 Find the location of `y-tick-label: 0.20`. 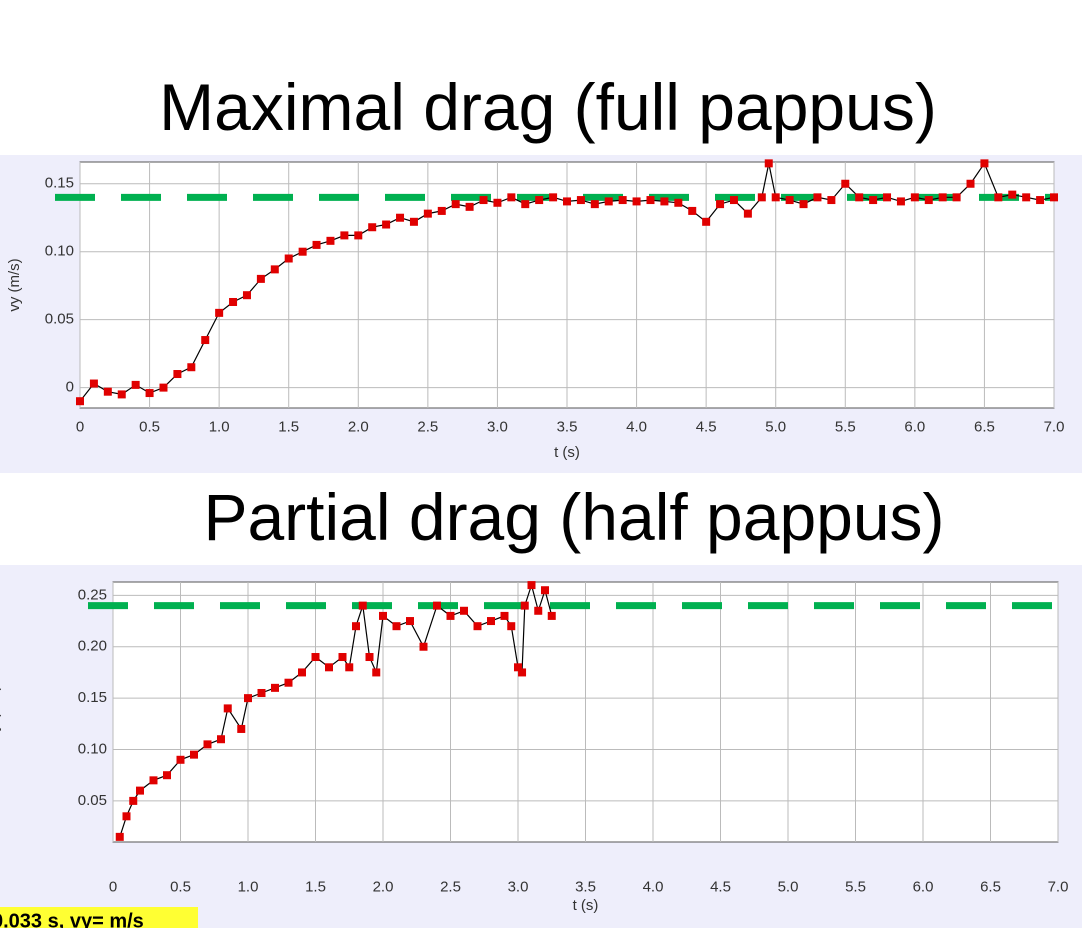

y-tick-label: 0.20 is located at coordinates (92, 646).